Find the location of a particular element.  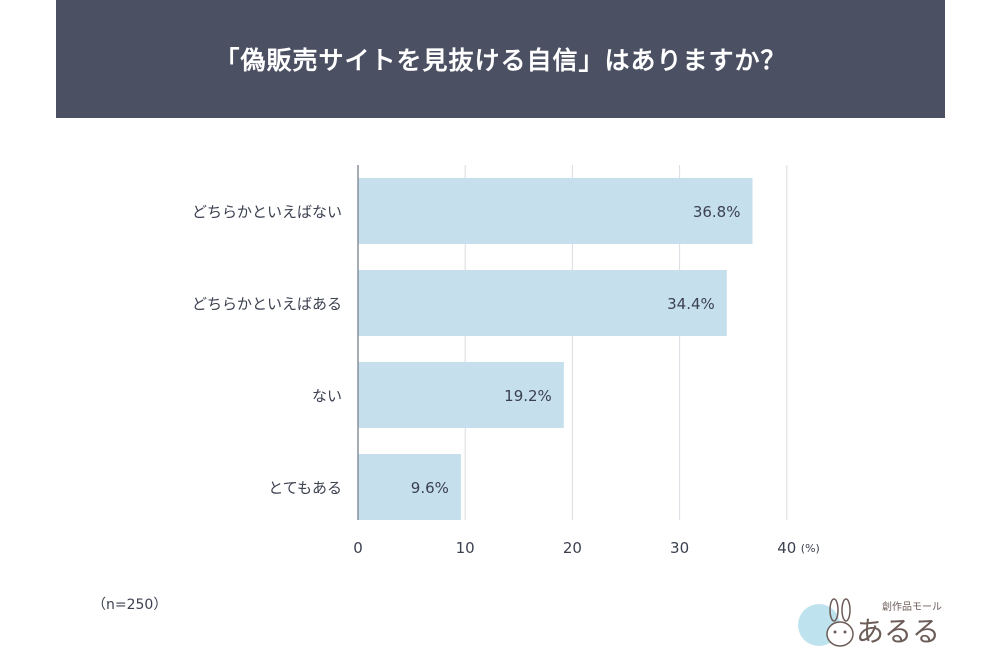

logo-name: あるる is located at coordinates (898, 631).